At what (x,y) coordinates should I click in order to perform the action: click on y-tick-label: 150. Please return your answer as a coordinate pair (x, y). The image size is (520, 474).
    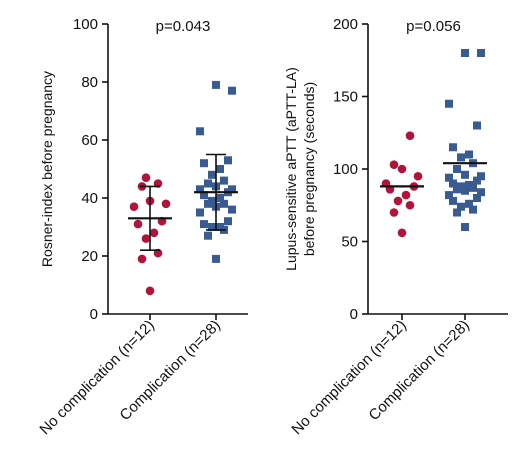
    Looking at the image, I should click on (345, 97).